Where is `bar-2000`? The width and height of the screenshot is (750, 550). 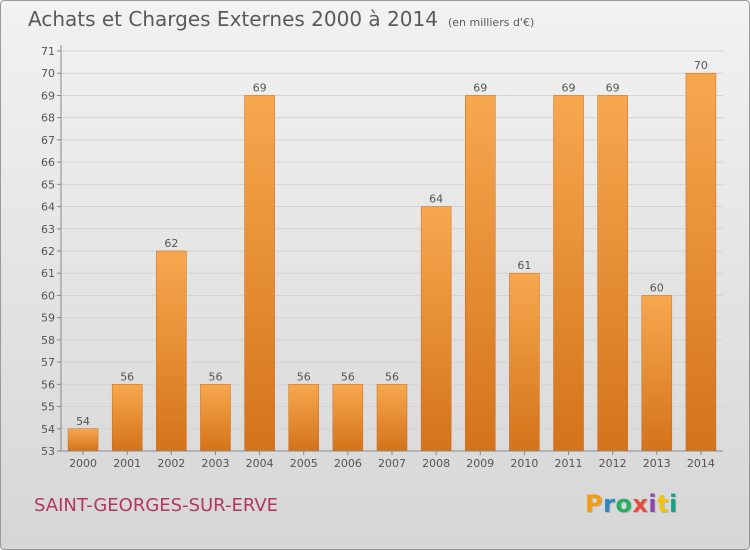
bar-2000 is located at coordinates (83, 440).